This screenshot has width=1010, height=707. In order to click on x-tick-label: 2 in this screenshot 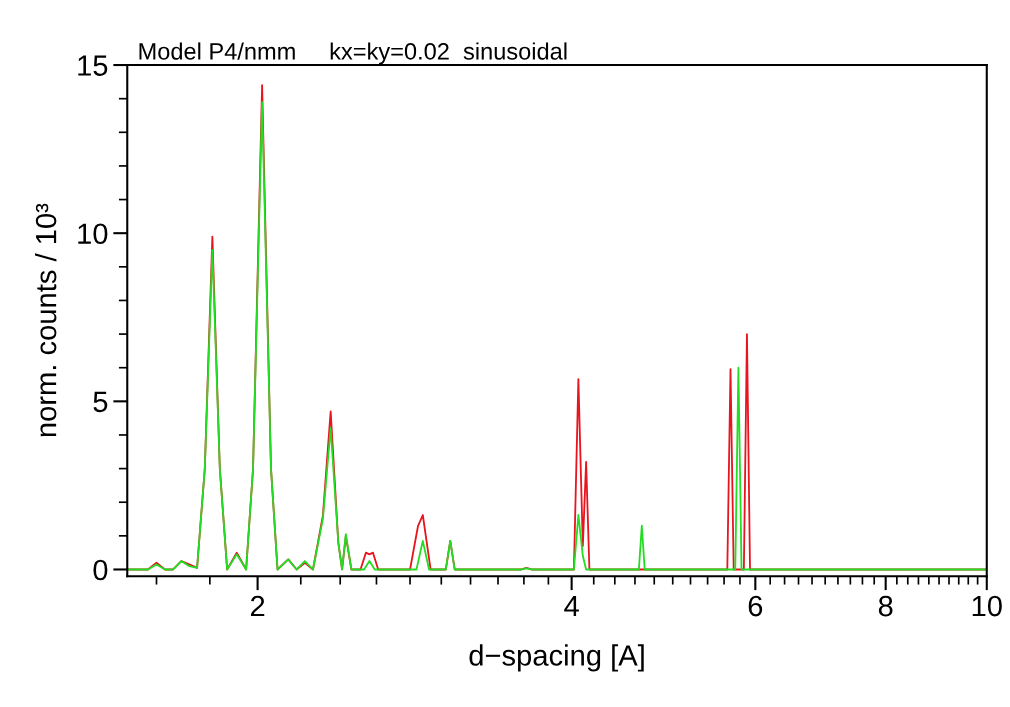, I will do `click(257, 606)`.